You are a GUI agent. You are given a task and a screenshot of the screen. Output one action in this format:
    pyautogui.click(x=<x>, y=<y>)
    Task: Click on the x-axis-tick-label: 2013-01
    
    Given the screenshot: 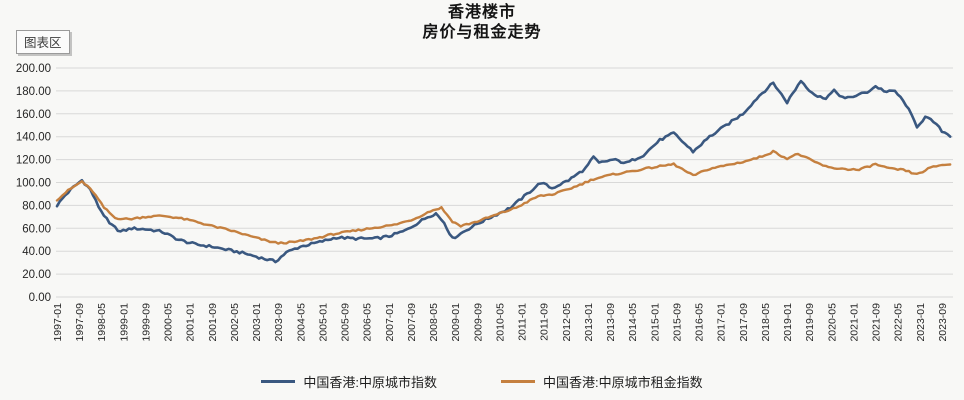 What is the action you would take?
    pyautogui.click(x=589, y=322)
    